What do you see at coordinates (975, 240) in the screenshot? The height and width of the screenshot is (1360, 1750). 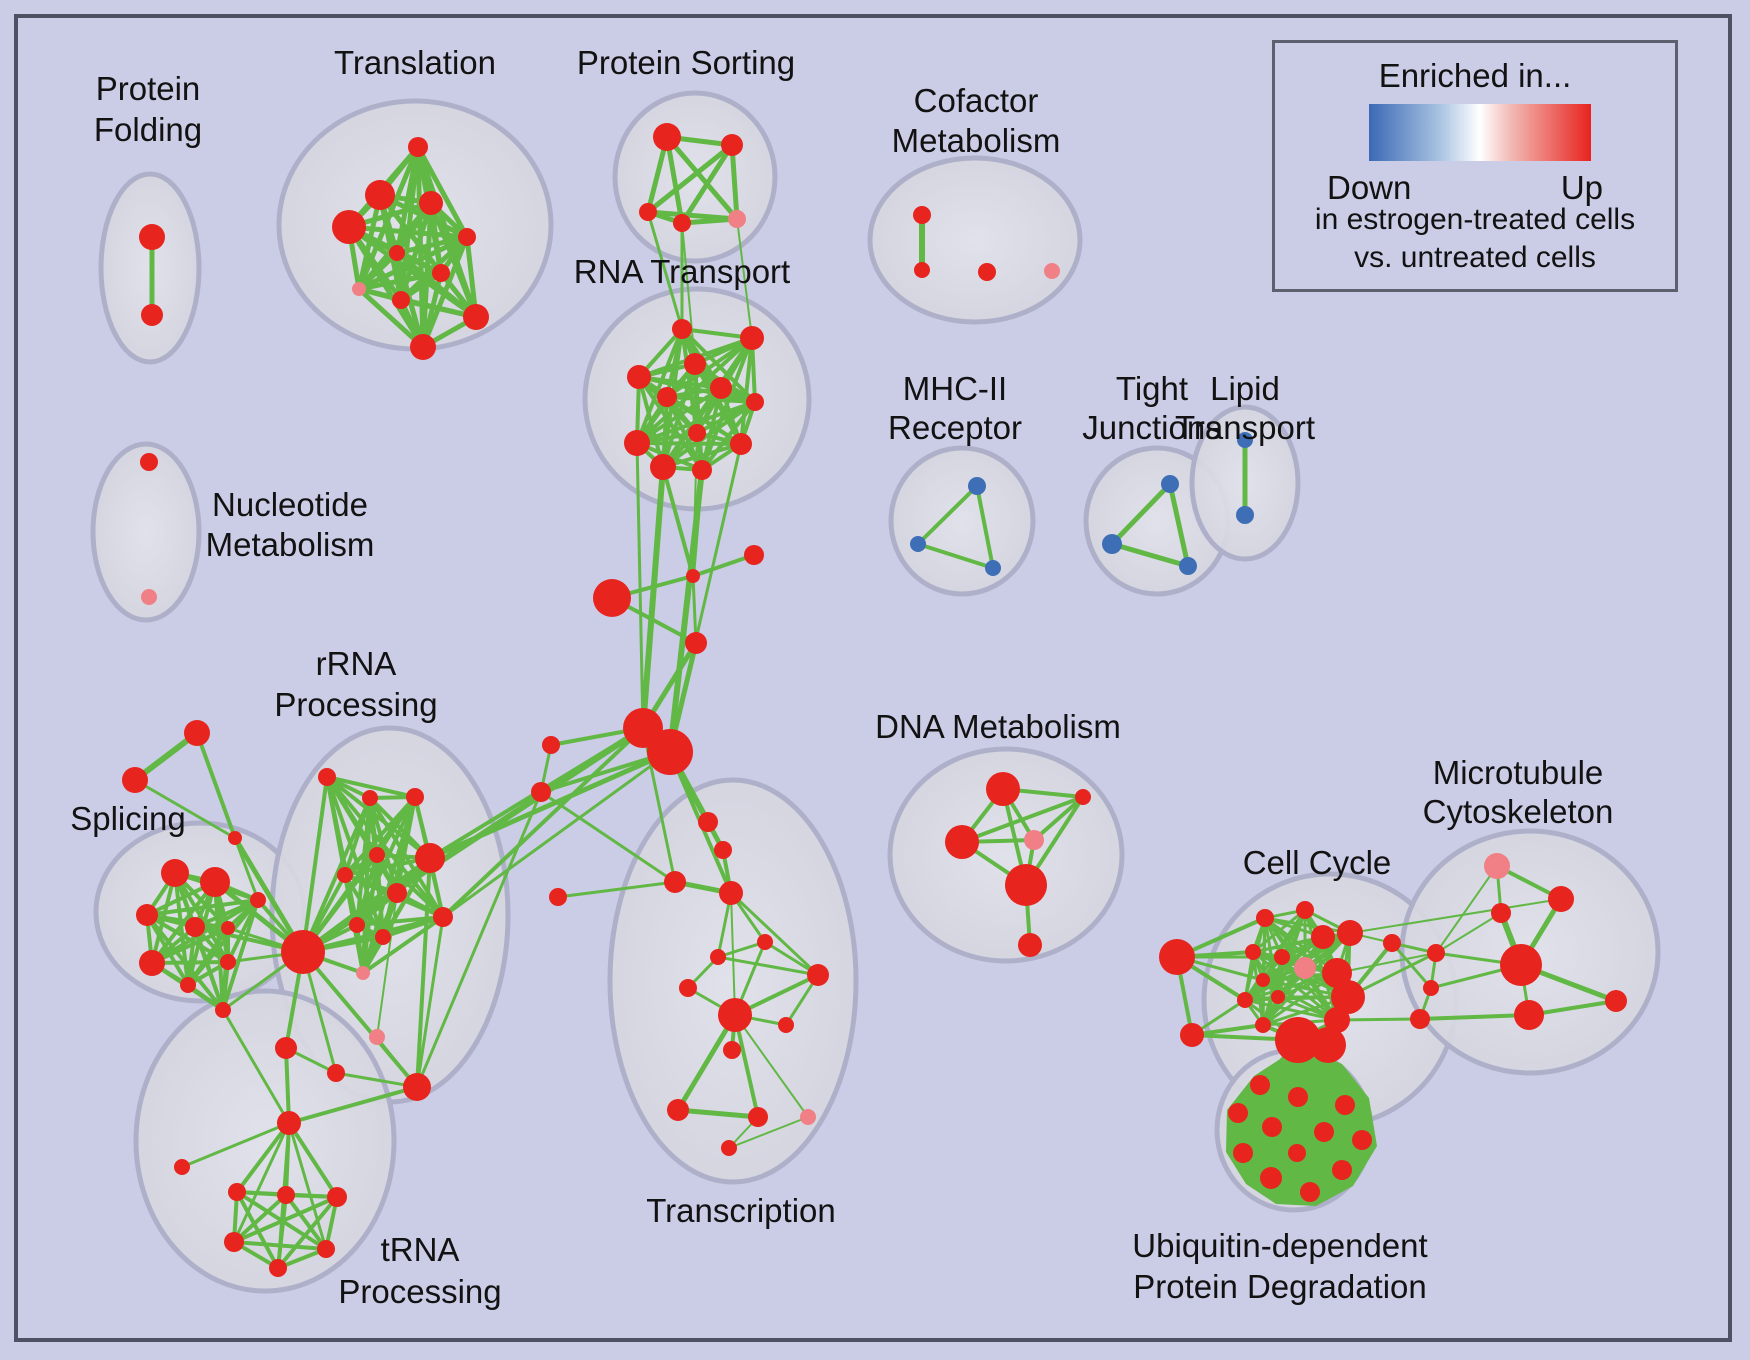 I see `cluster-ellipse-cofactor-metabolism` at bounding box center [975, 240].